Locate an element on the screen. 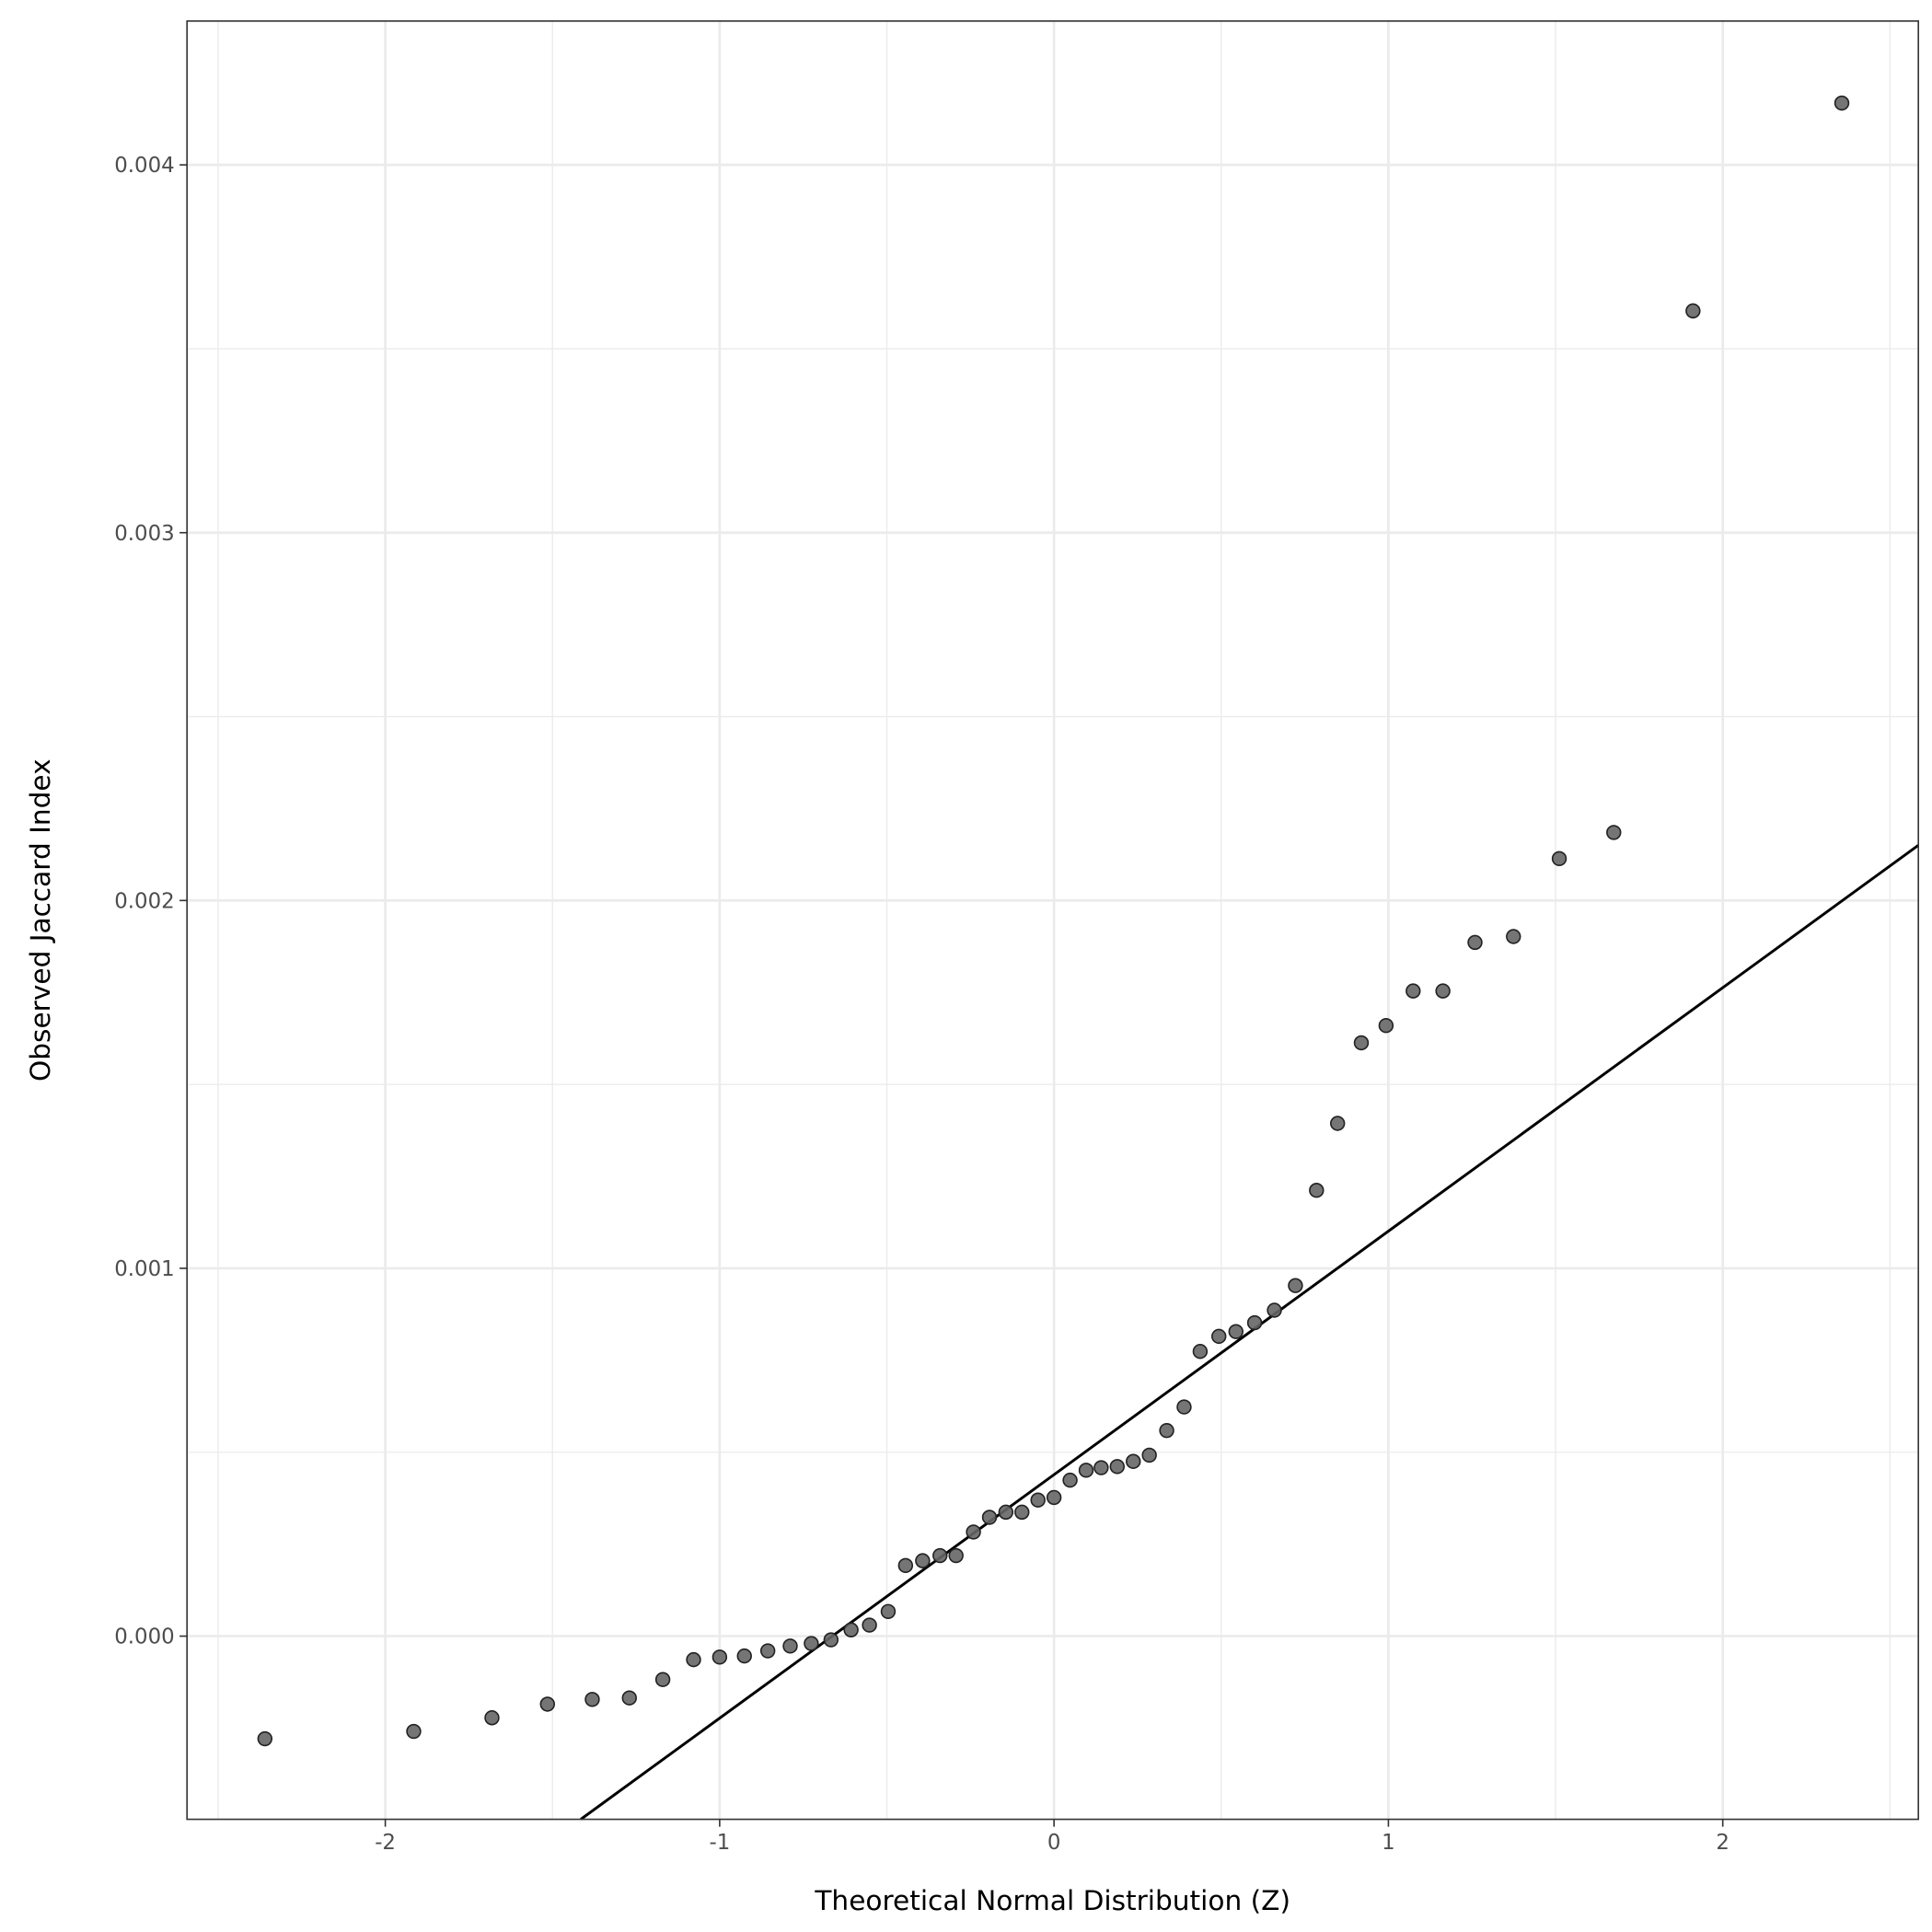 The image size is (1932, 1932). x-tick-label: -1 is located at coordinates (719, 1843).